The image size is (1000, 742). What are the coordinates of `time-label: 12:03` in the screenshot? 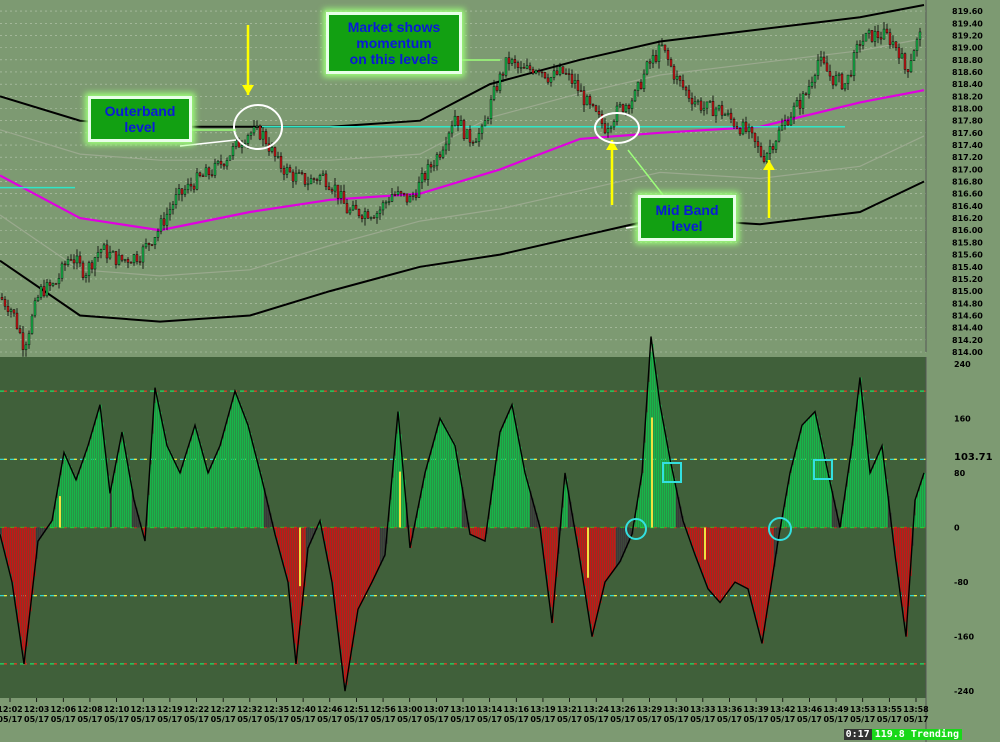 It's located at (36, 709).